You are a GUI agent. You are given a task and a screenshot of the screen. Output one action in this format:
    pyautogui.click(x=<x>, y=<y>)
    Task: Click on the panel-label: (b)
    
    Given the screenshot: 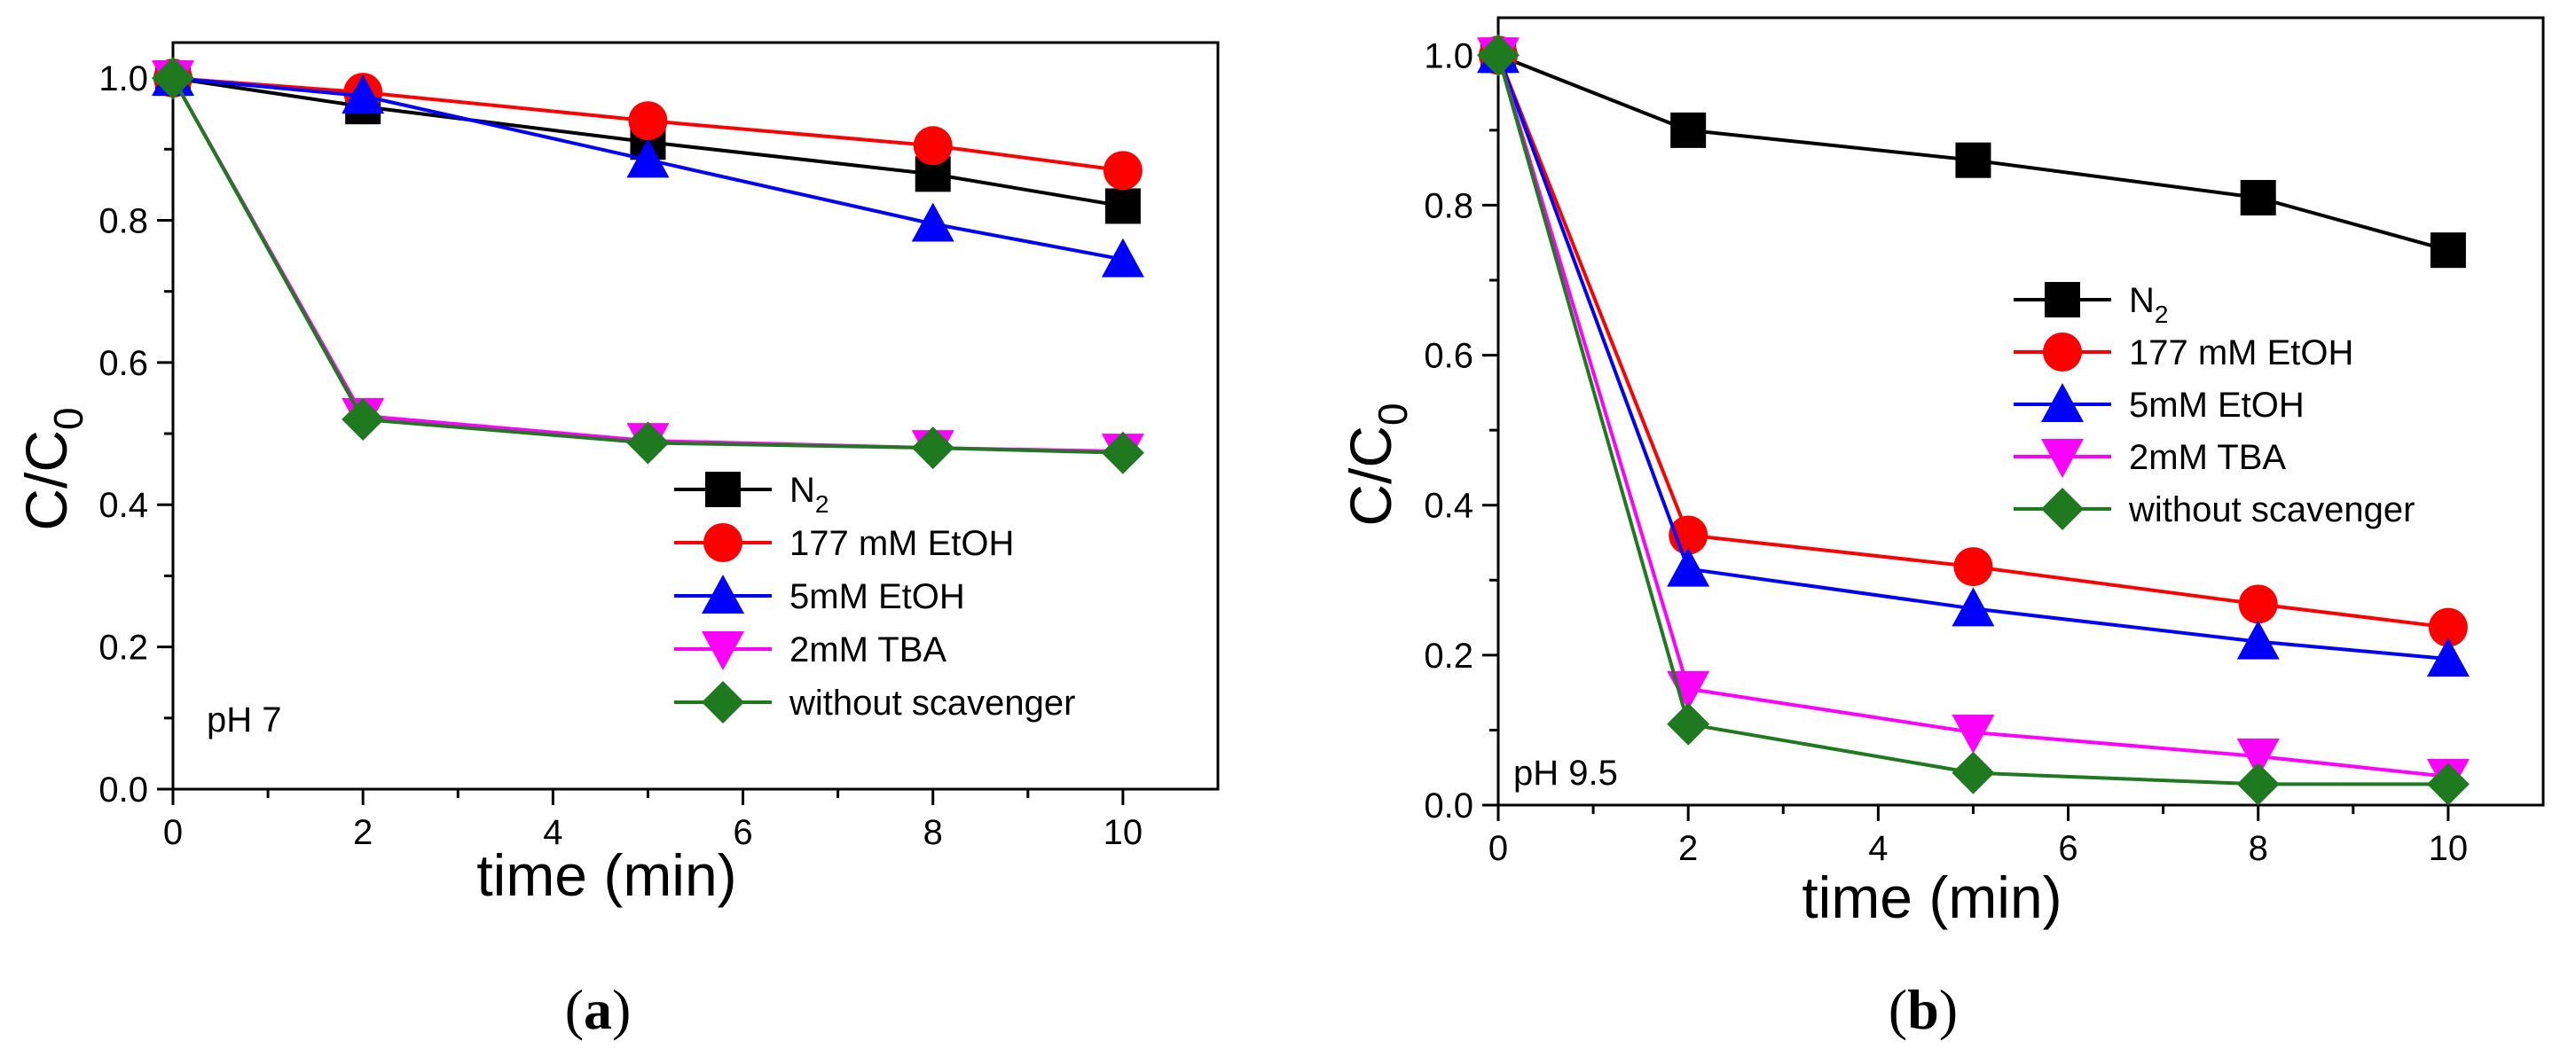 What is the action you would take?
    pyautogui.click(x=1923, y=1009)
    